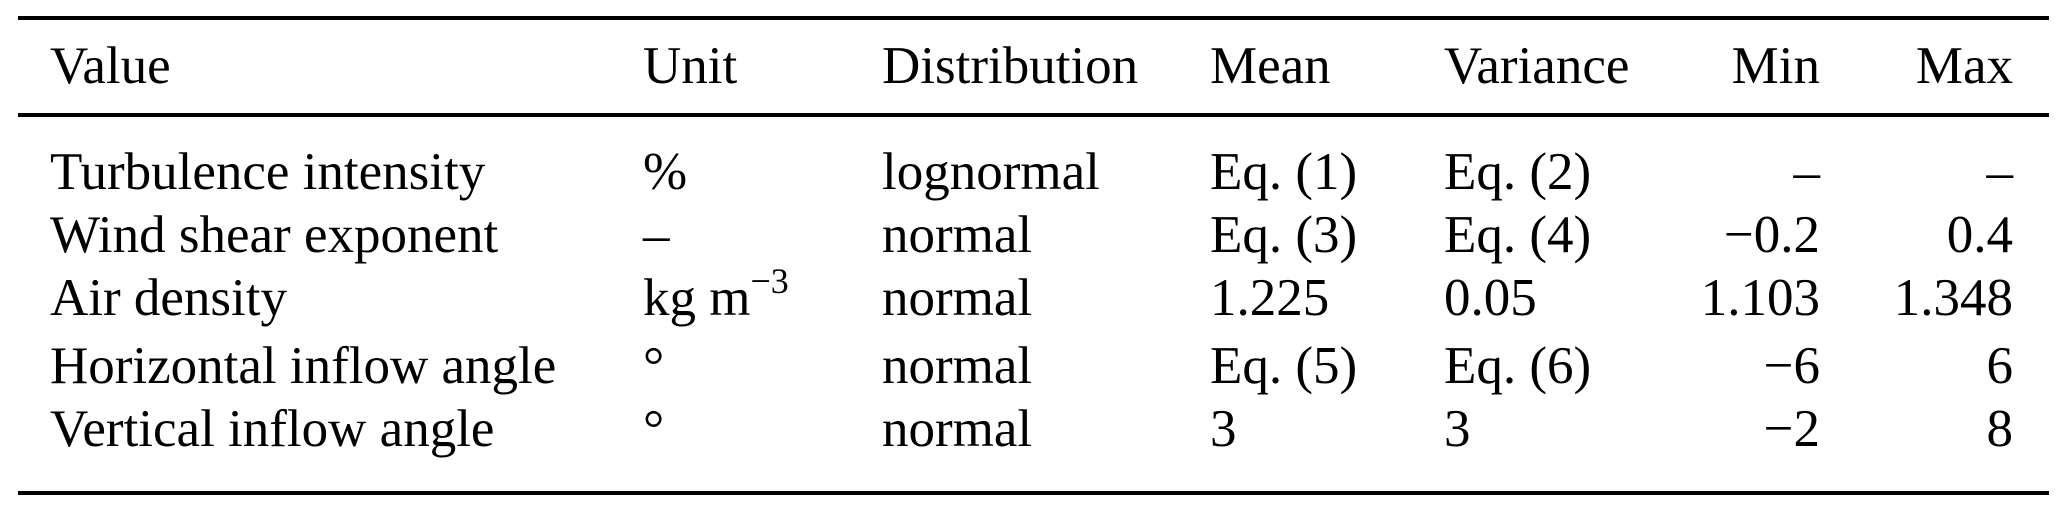  I want to click on column-header-max: Max, so click(1934, 67).